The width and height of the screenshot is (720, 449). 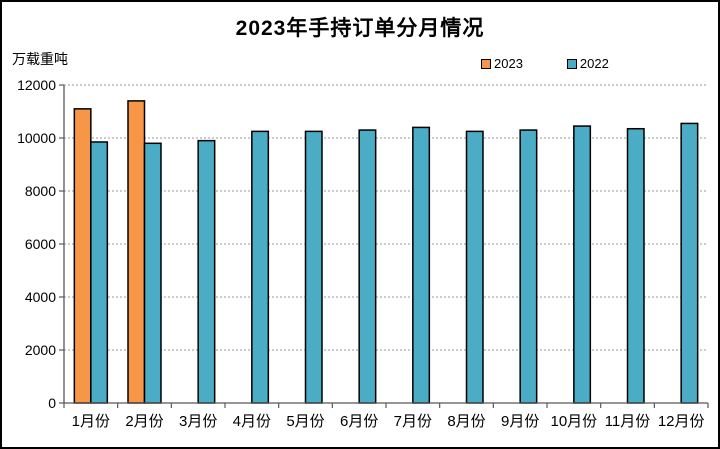 What do you see at coordinates (82, 256) in the screenshot?
I see `bar-2023-1月份` at bounding box center [82, 256].